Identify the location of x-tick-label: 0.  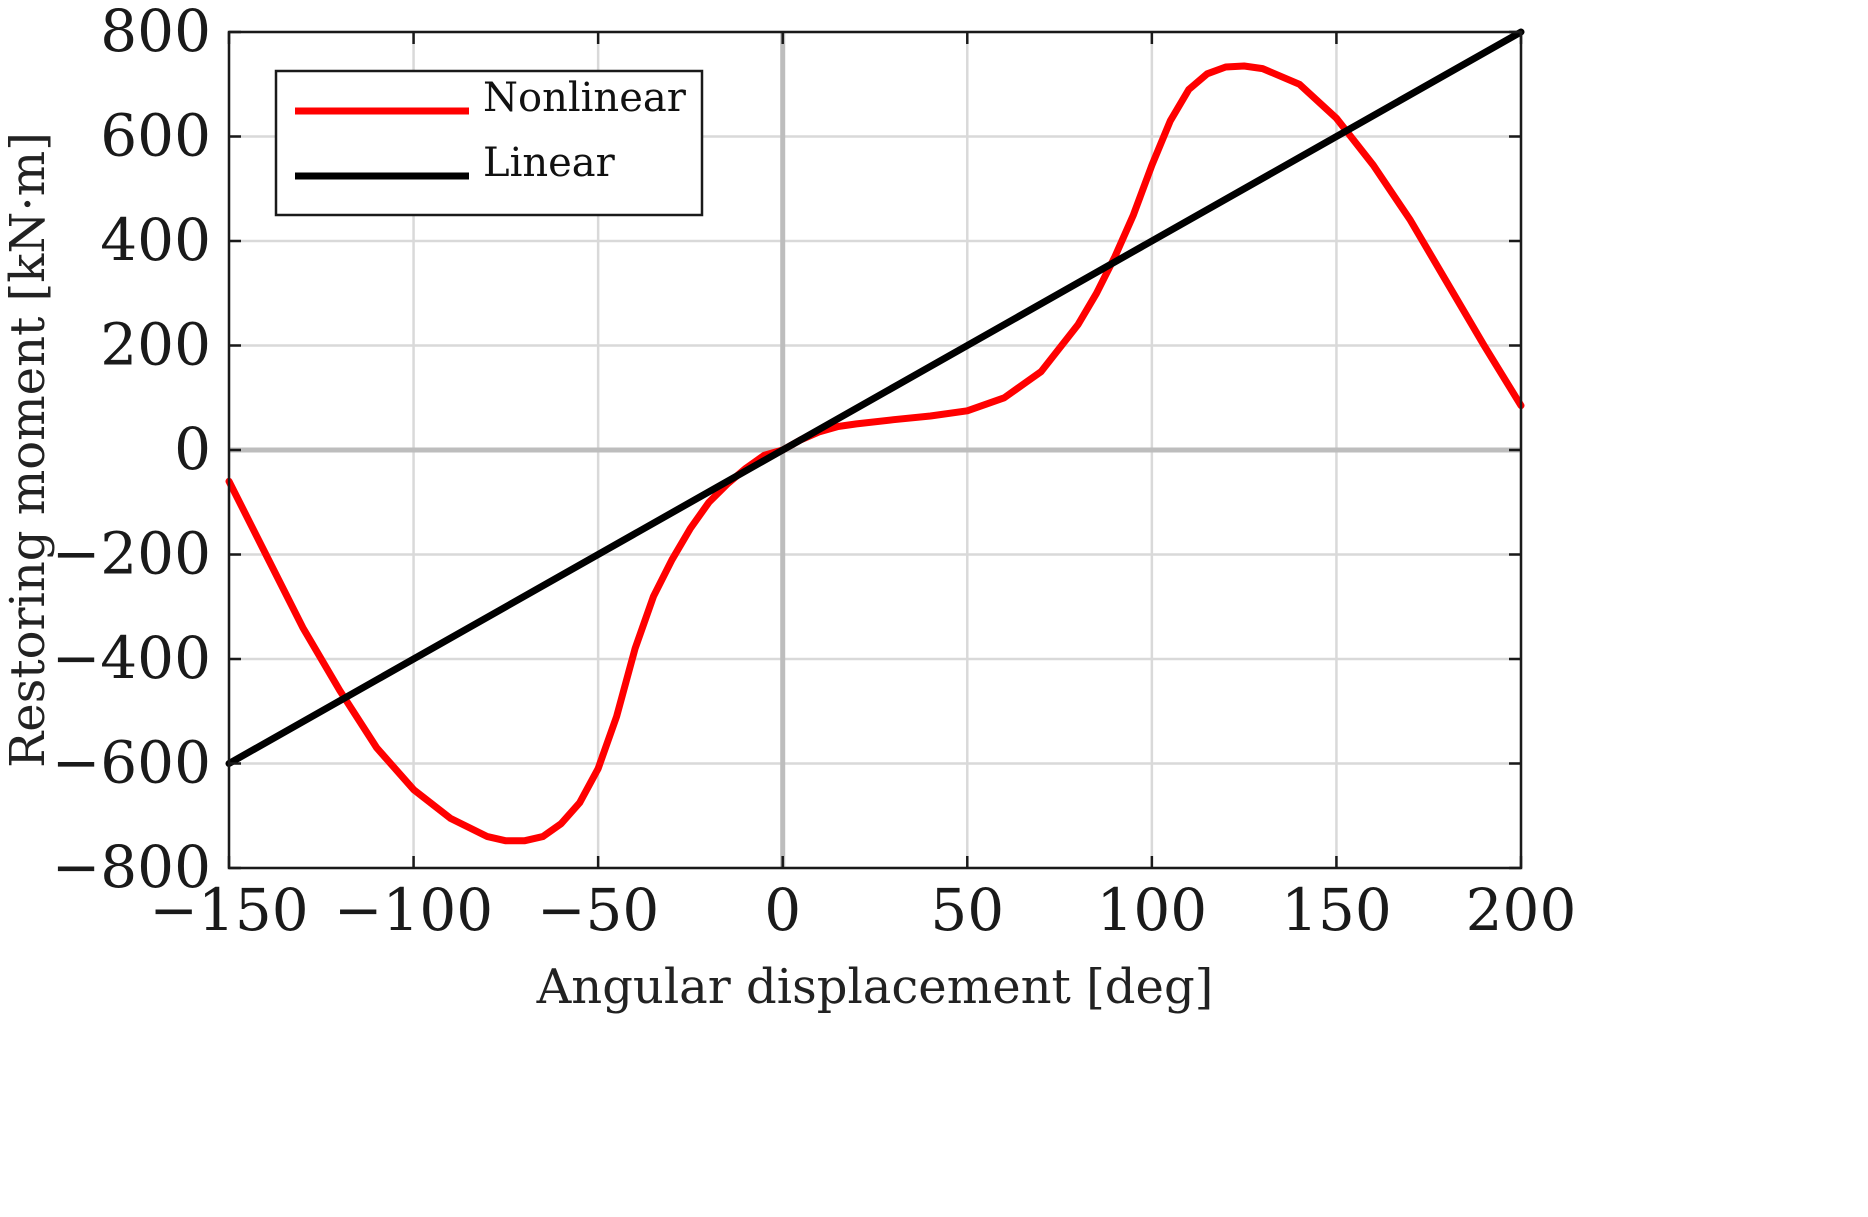
(782, 910).